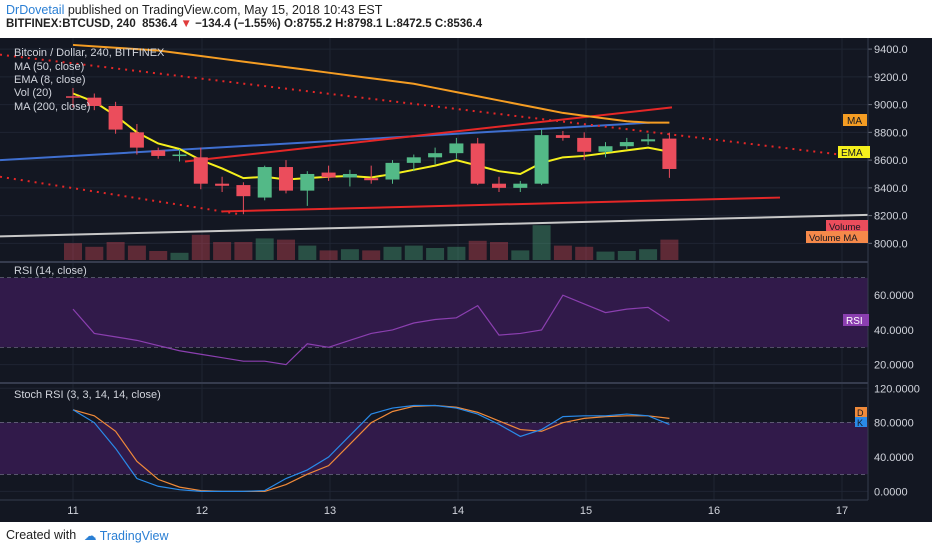 This screenshot has width=932, height=550. What do you see at coordinates (466, 536) in the screenshot?
I see `footer: Created with ☁ TradingView` at bounding box center [466, 536].